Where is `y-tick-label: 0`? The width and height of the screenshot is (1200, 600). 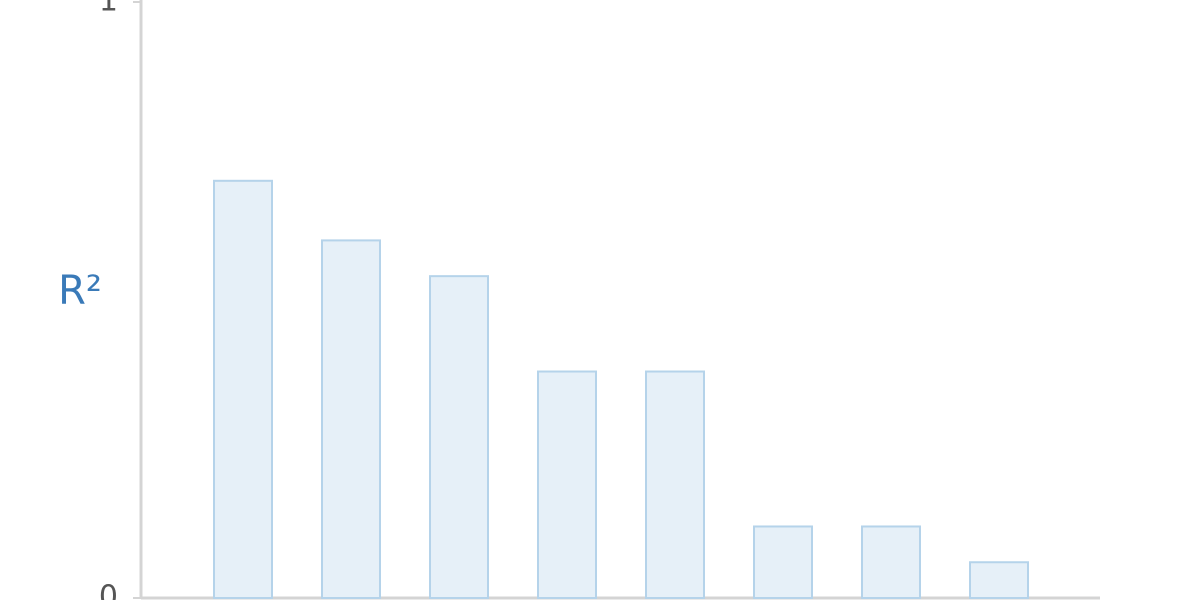
y-tick-label: 0 is located at coordinates (108, 590).